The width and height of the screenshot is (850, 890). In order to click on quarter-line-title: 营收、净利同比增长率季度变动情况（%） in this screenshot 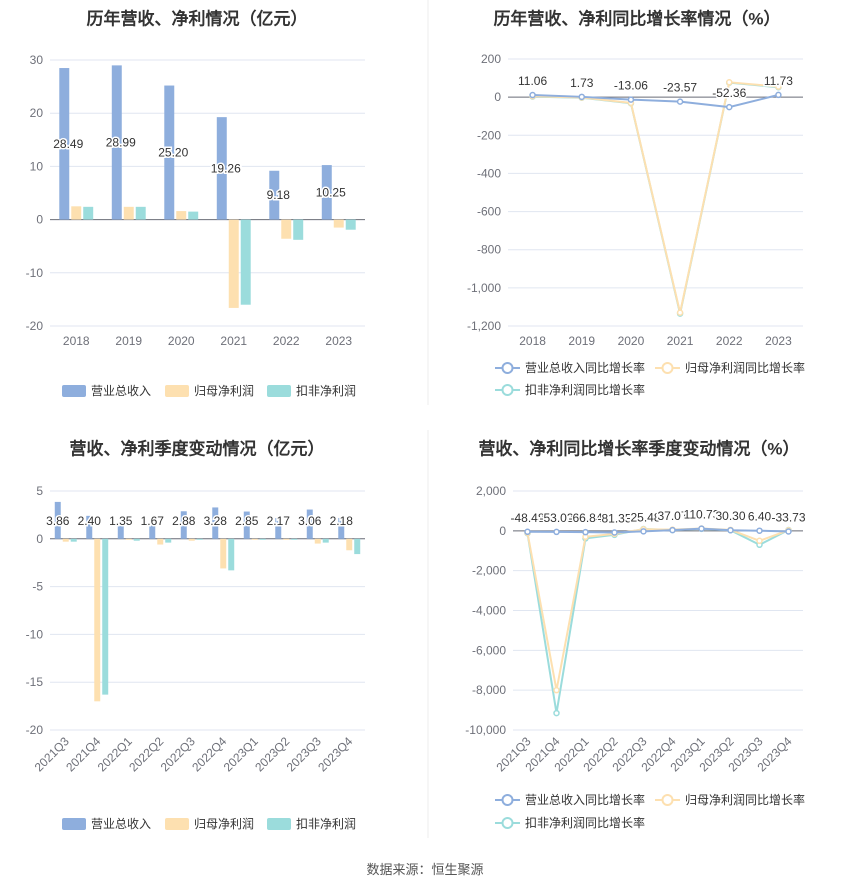, I will do `click(638, 448)`.